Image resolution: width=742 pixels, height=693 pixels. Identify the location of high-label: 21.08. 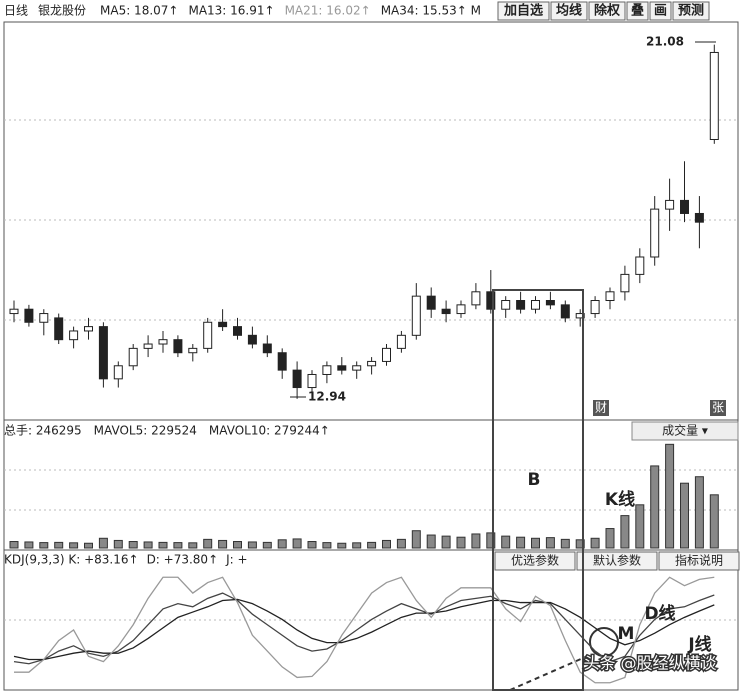
(665, 42).